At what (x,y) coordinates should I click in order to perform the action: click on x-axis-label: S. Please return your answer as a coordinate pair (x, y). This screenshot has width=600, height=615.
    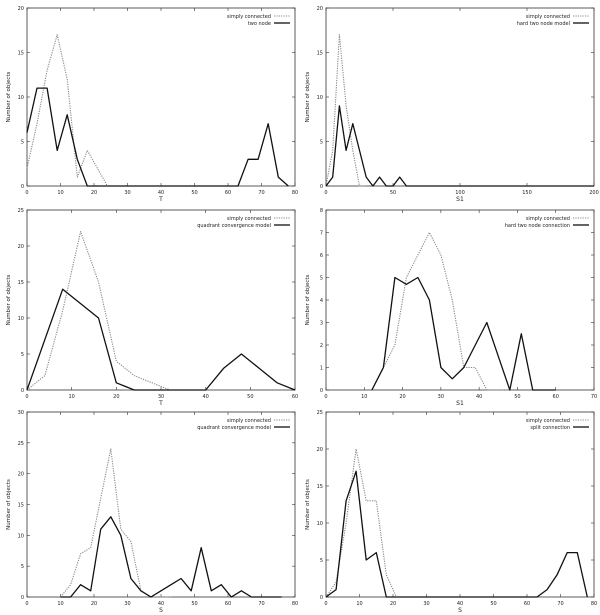
    Looking at the image, I should click on (161, 610).